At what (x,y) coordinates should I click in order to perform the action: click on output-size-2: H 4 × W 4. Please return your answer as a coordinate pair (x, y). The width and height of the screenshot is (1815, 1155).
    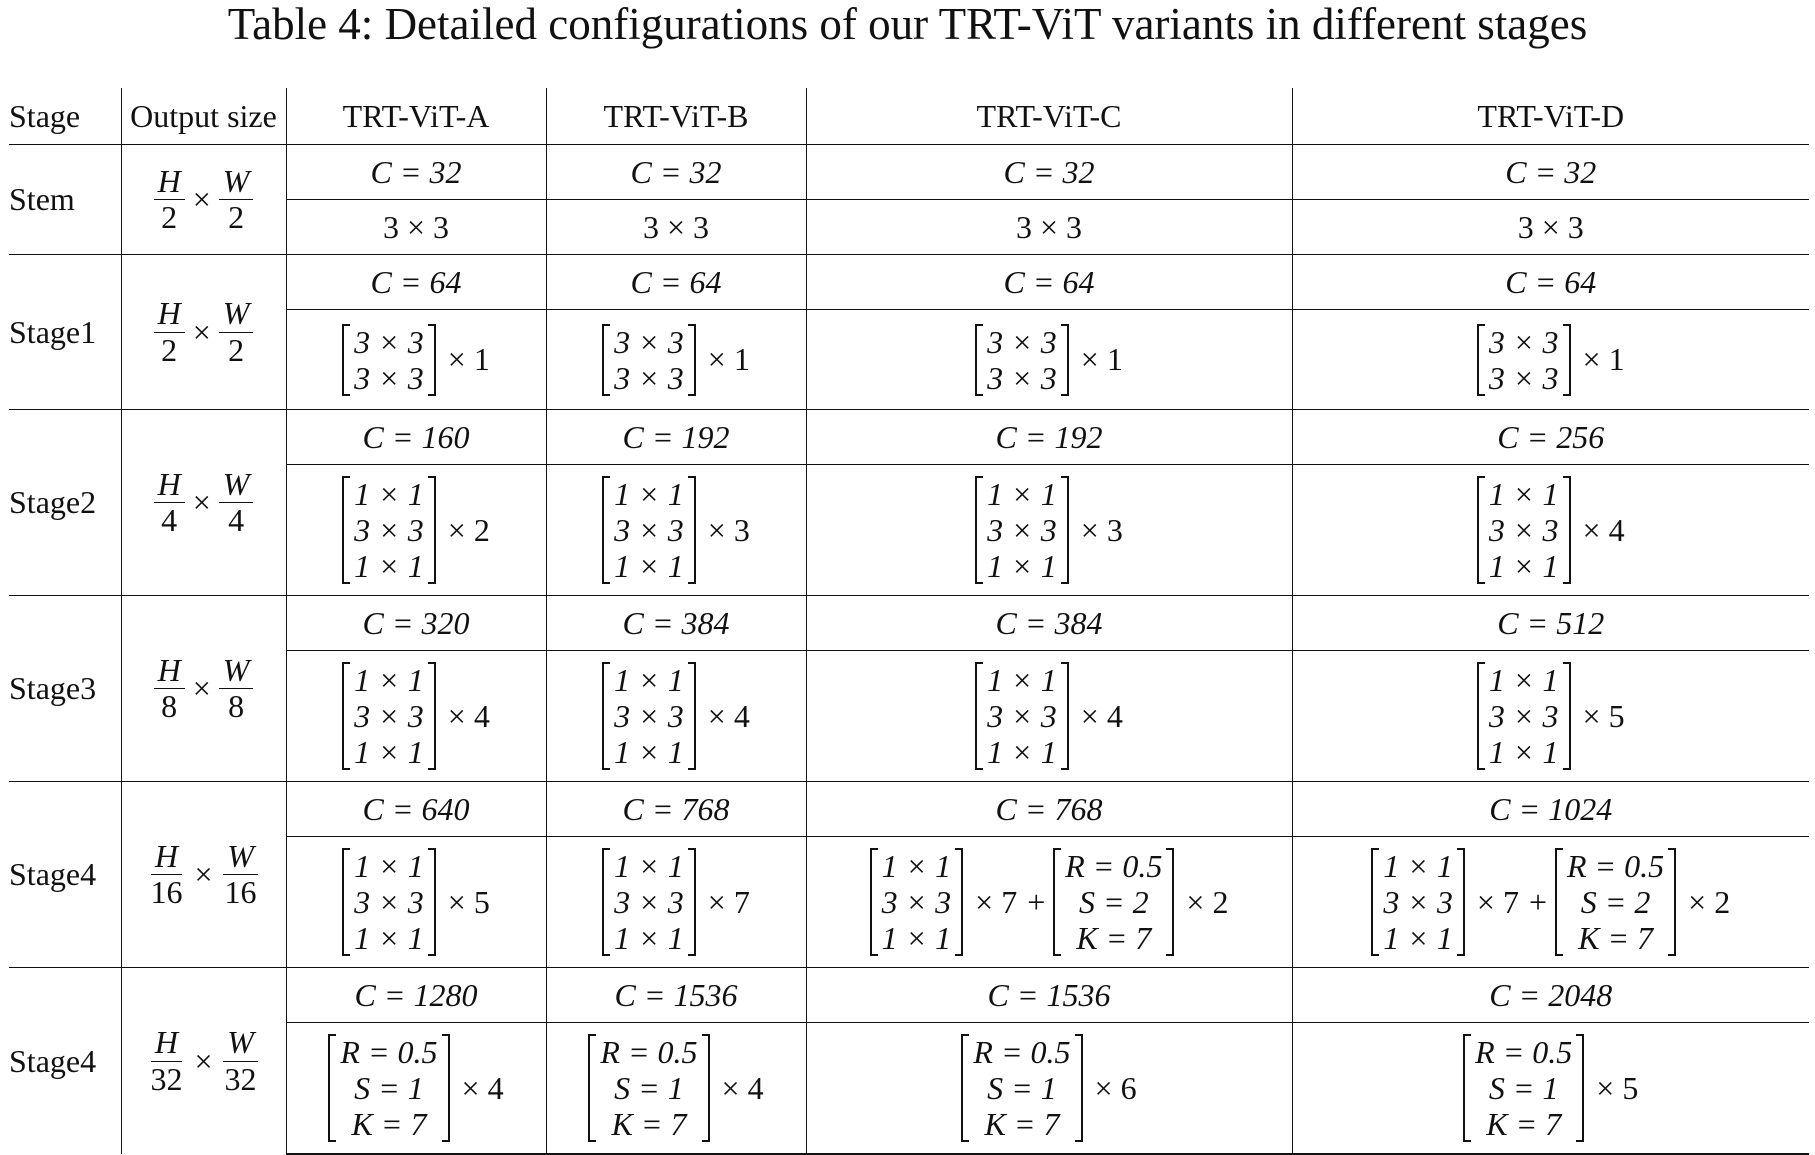
    Looking at the image, I should click on (203, 502).